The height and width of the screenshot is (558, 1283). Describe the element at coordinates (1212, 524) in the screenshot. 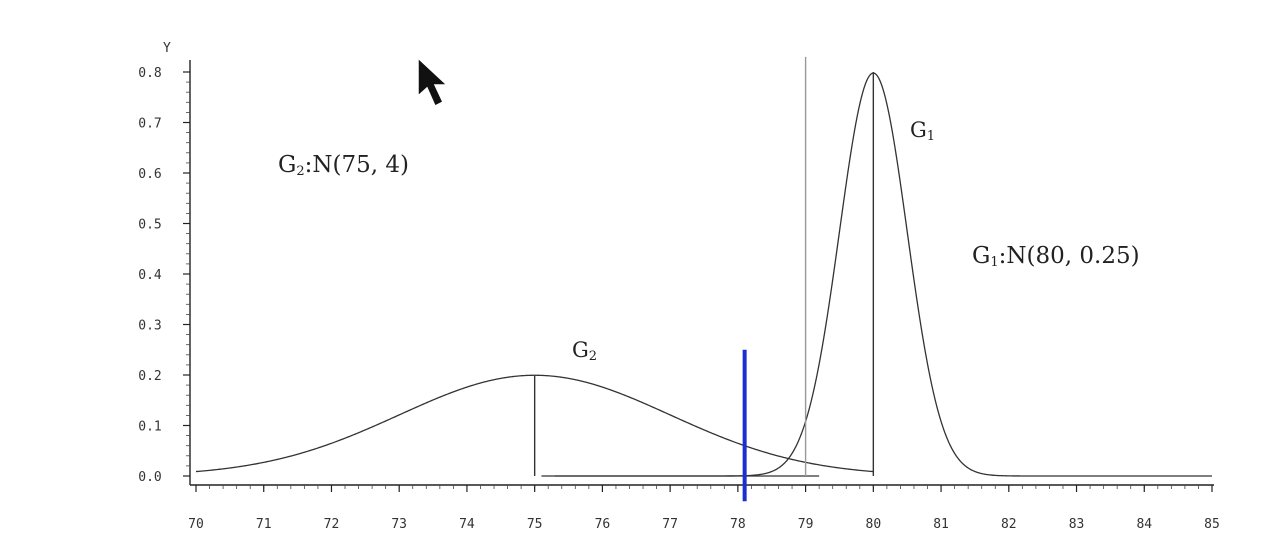

I see `x-tick-label: 85` at that location.